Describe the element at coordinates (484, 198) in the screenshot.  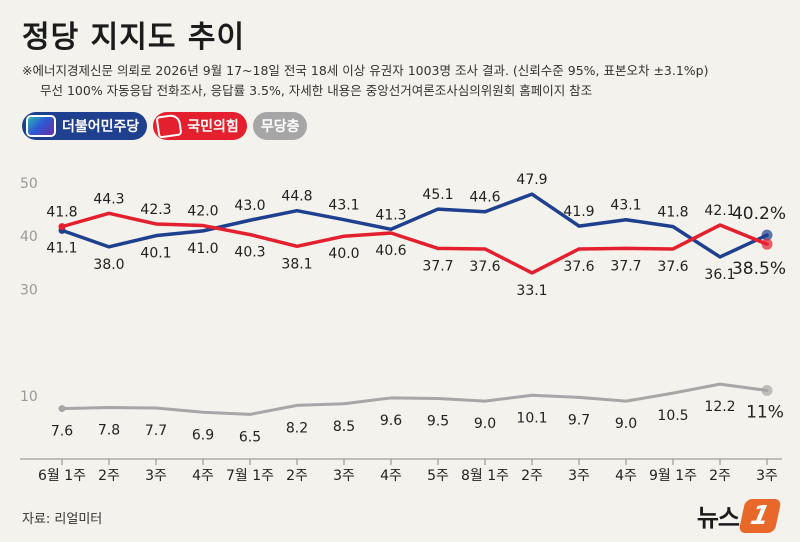
I see `data-label-dp: 44.6` at that location.